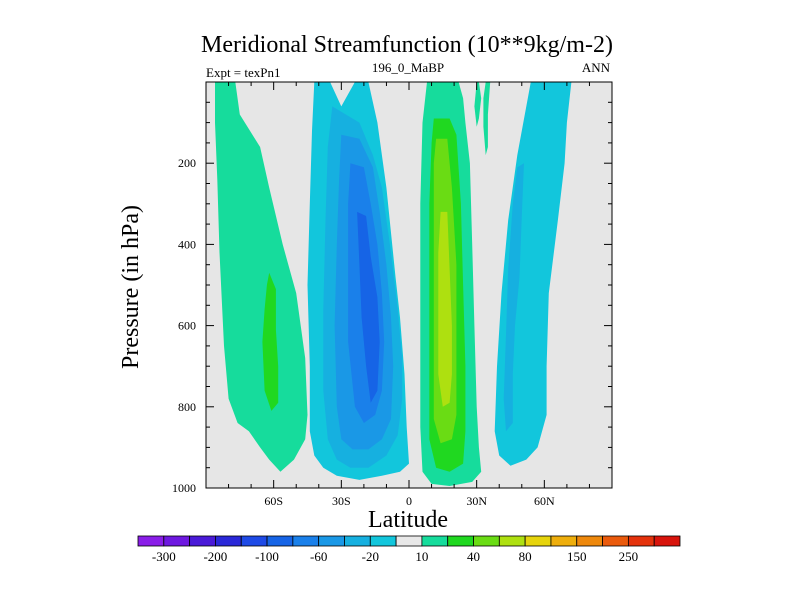  Describe the element at coordinates (243, 72) in the screenshot. I see `left-label: Expt = texPn1` at that location.